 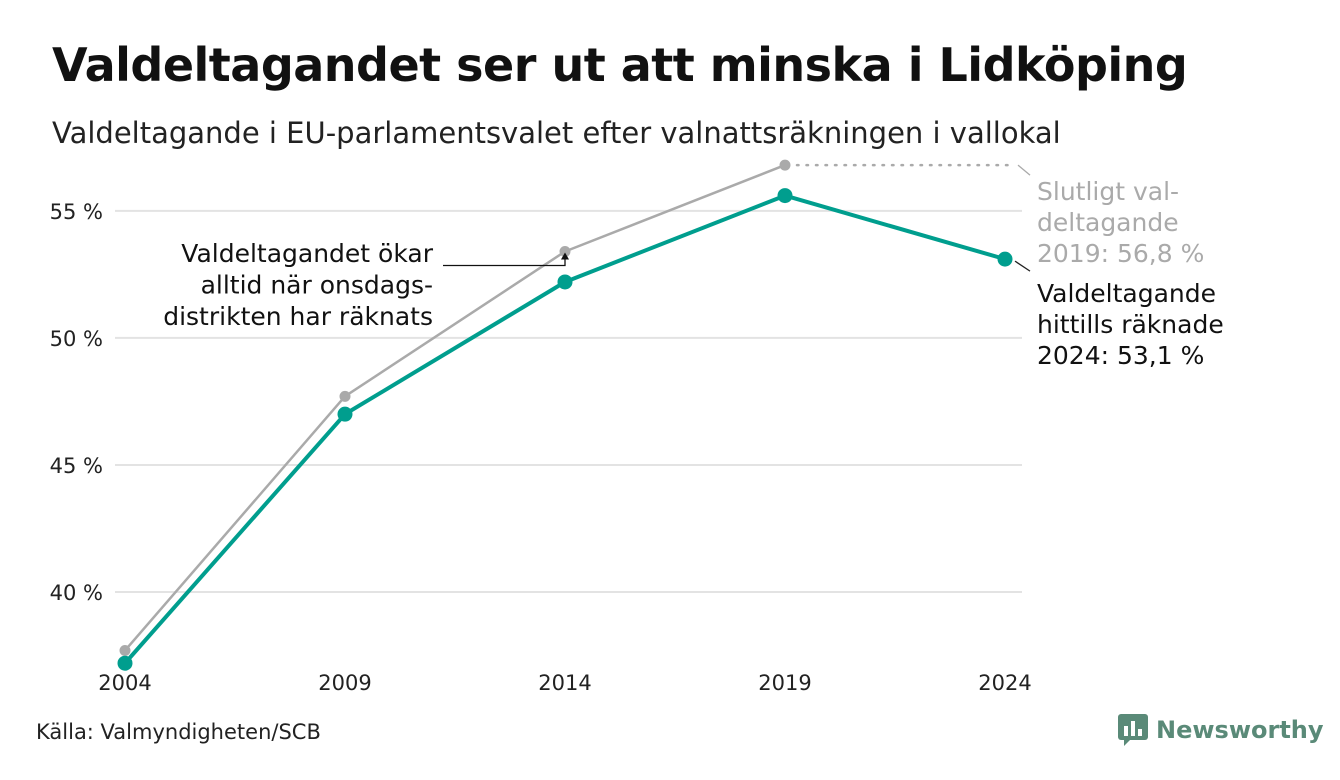 I want to click on source-note: Källa: Valmyndigheten/SCB, so click(x=178, y=732).